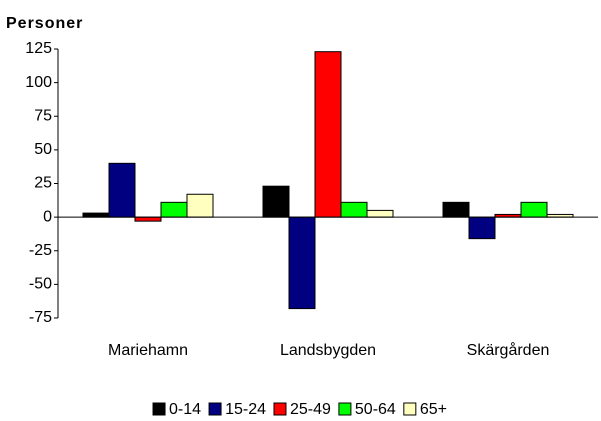 The width and height of the screenshot is (601, 421). I want to click on y-tick-label: 100, so click(38, 82).